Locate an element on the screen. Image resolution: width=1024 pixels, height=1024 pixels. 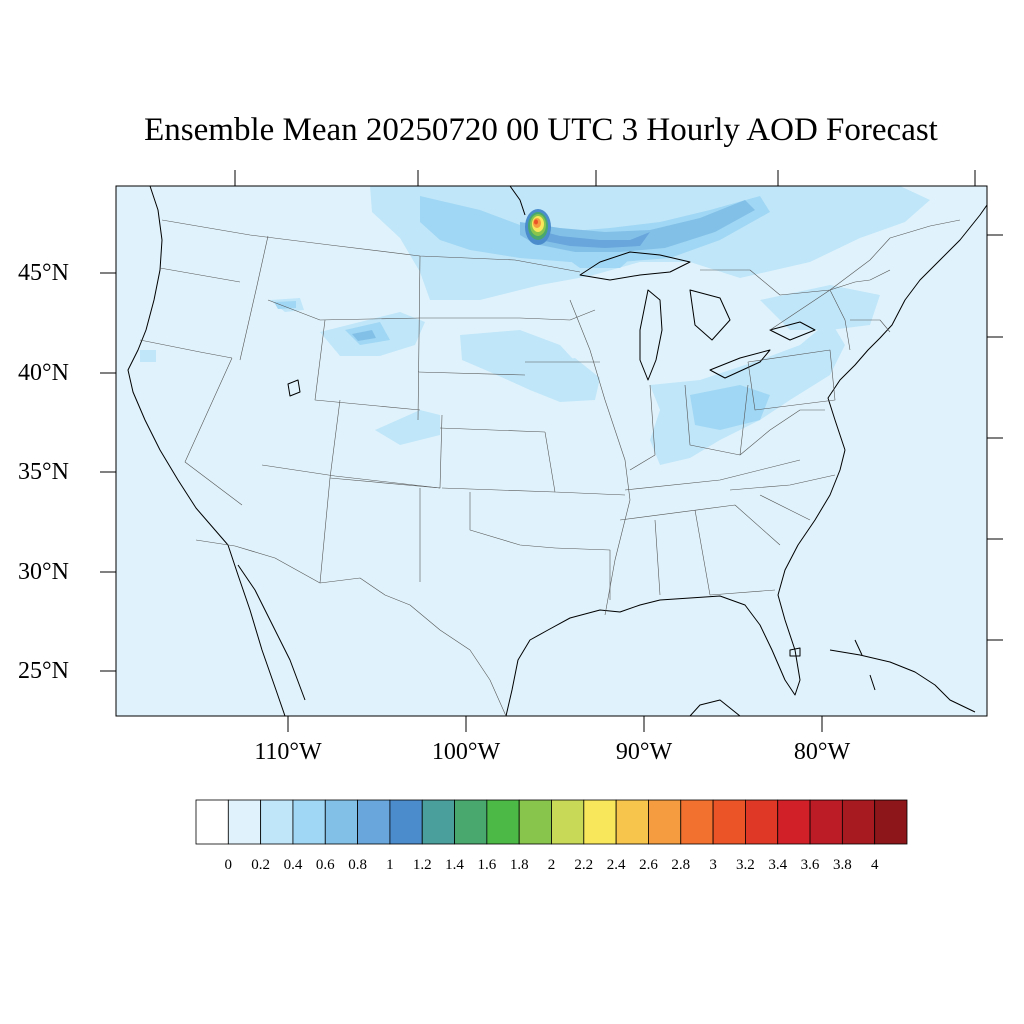
border-arkansas-louisiana is located at coordinates (582, 573).